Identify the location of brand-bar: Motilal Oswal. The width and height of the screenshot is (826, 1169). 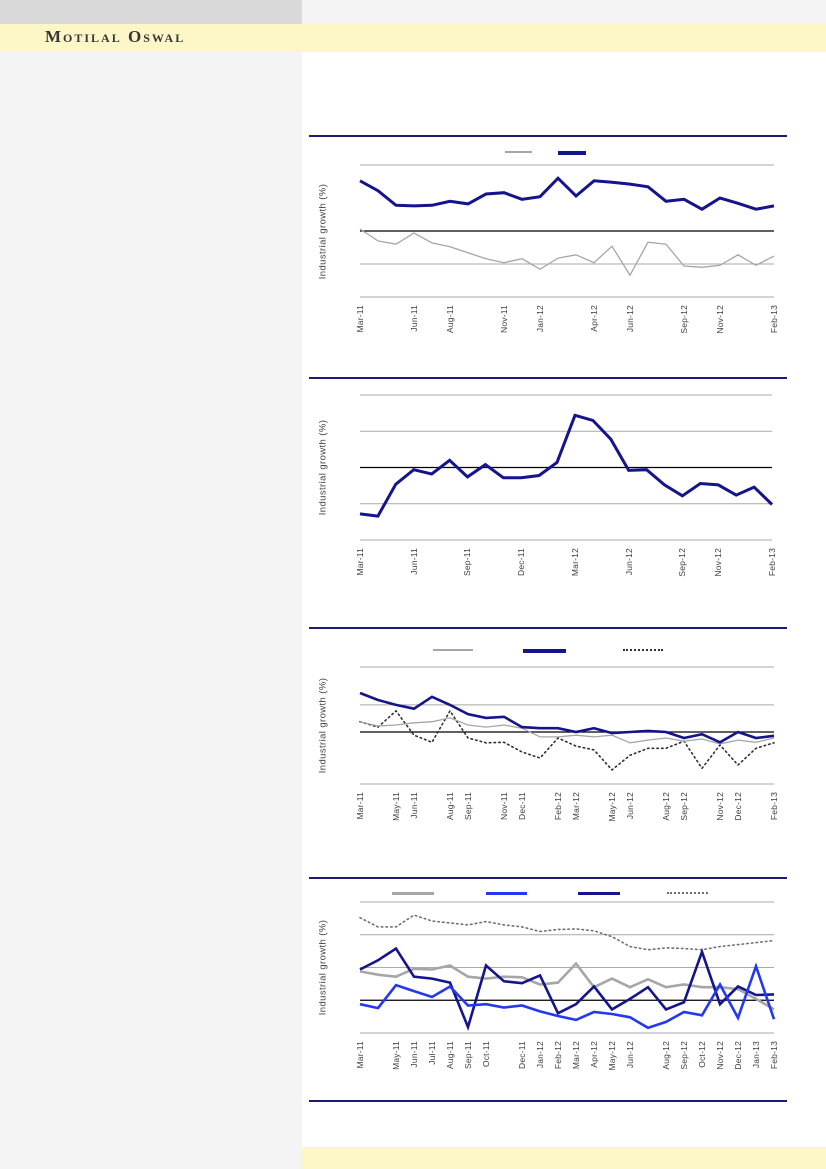
(413, 38).